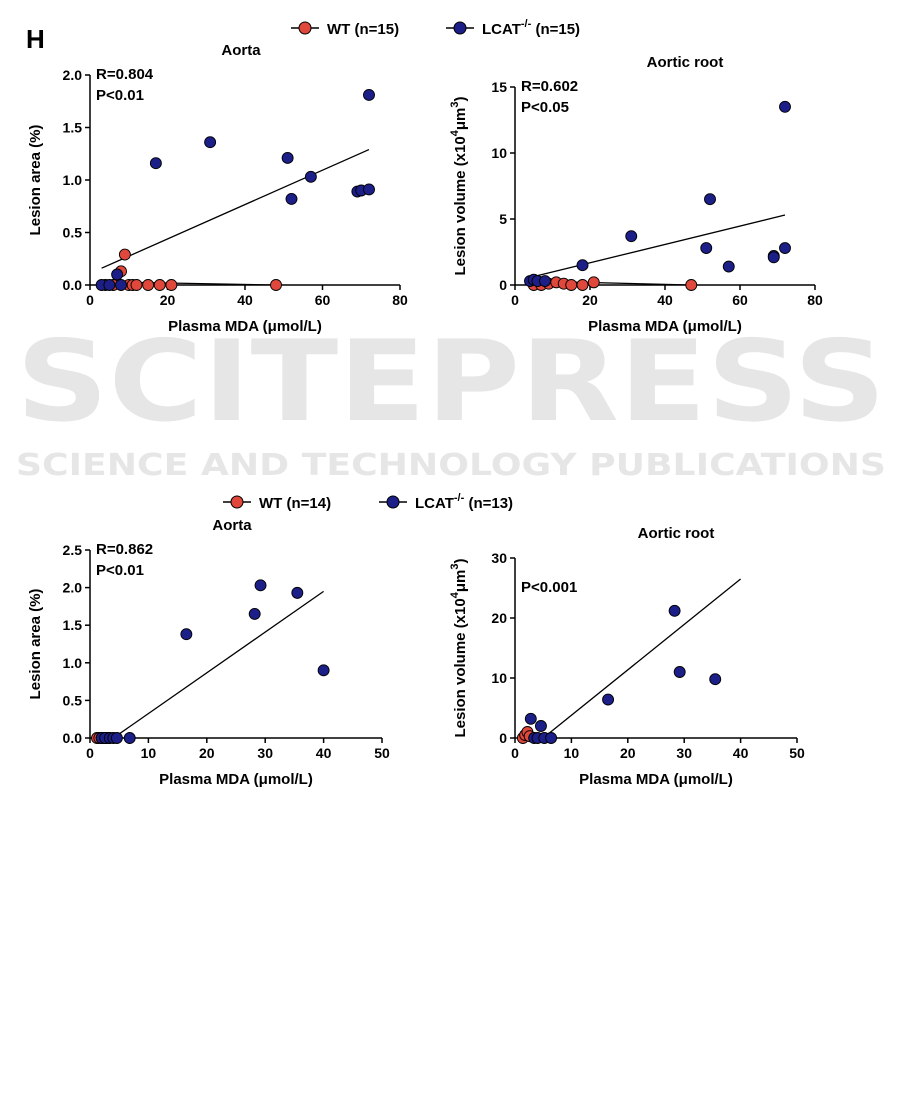  What do you see at coordinates (124, 549) in the screenshot?
I see `stat-annotation: R=0.862` at bounding box center [124, 549].